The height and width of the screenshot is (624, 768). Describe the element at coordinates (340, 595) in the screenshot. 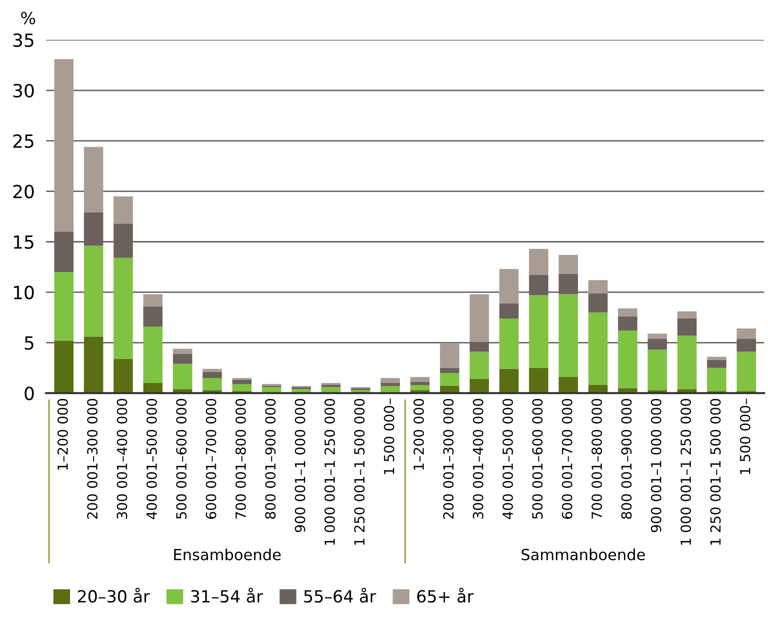

I see `legend-label: 55–64 år` at that location.